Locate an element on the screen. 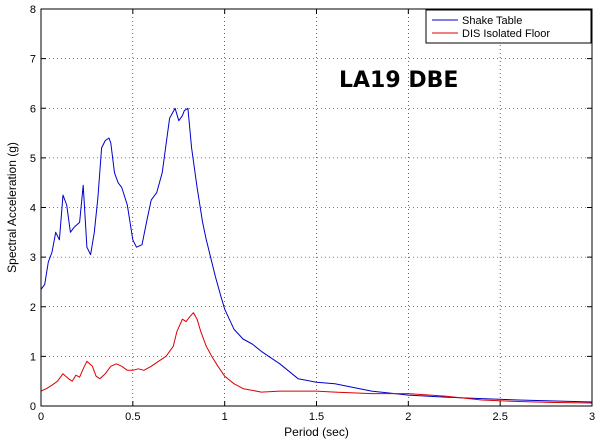  y-tick-label: 5 is located at coordinates (33, 159).